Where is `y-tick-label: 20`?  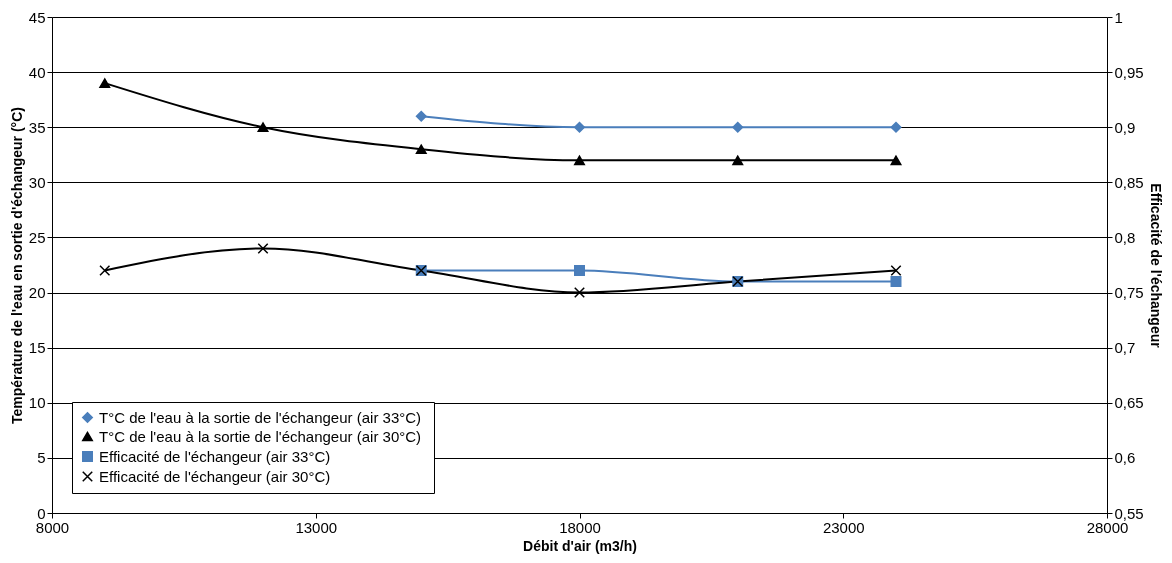
y-tick-label: 20 is located at coordinates (37, 293).